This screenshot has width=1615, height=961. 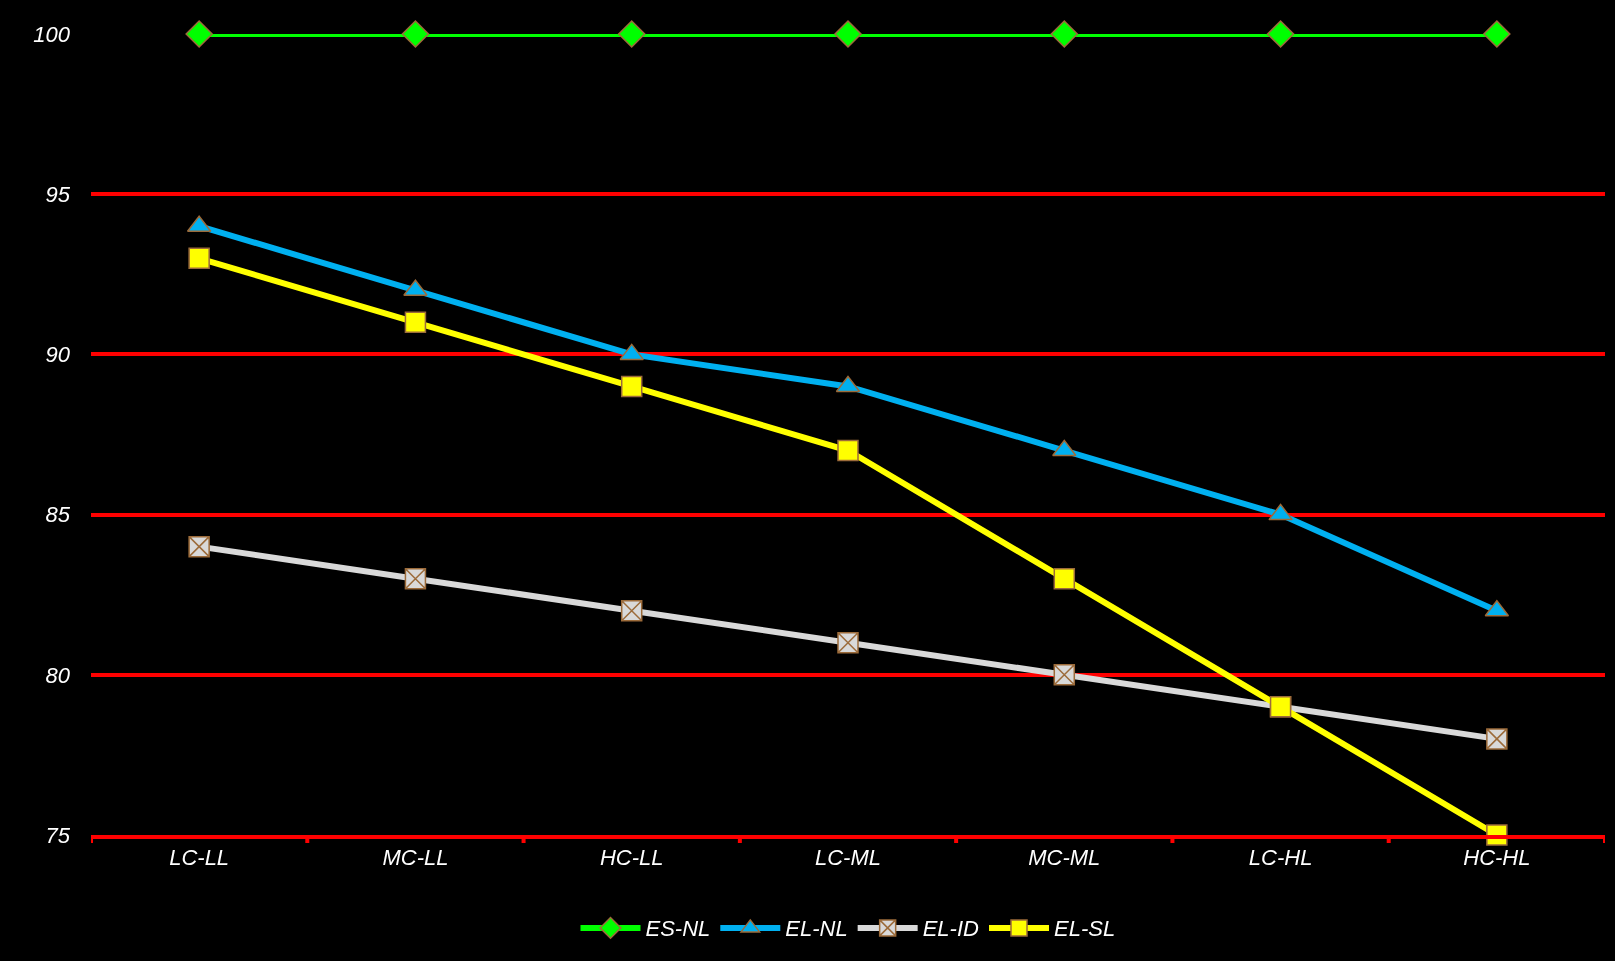 What do you see at coordinates (58, 194) in the screenshot?
I see `y-tick-label: 95` at bounding box center [58, 194].